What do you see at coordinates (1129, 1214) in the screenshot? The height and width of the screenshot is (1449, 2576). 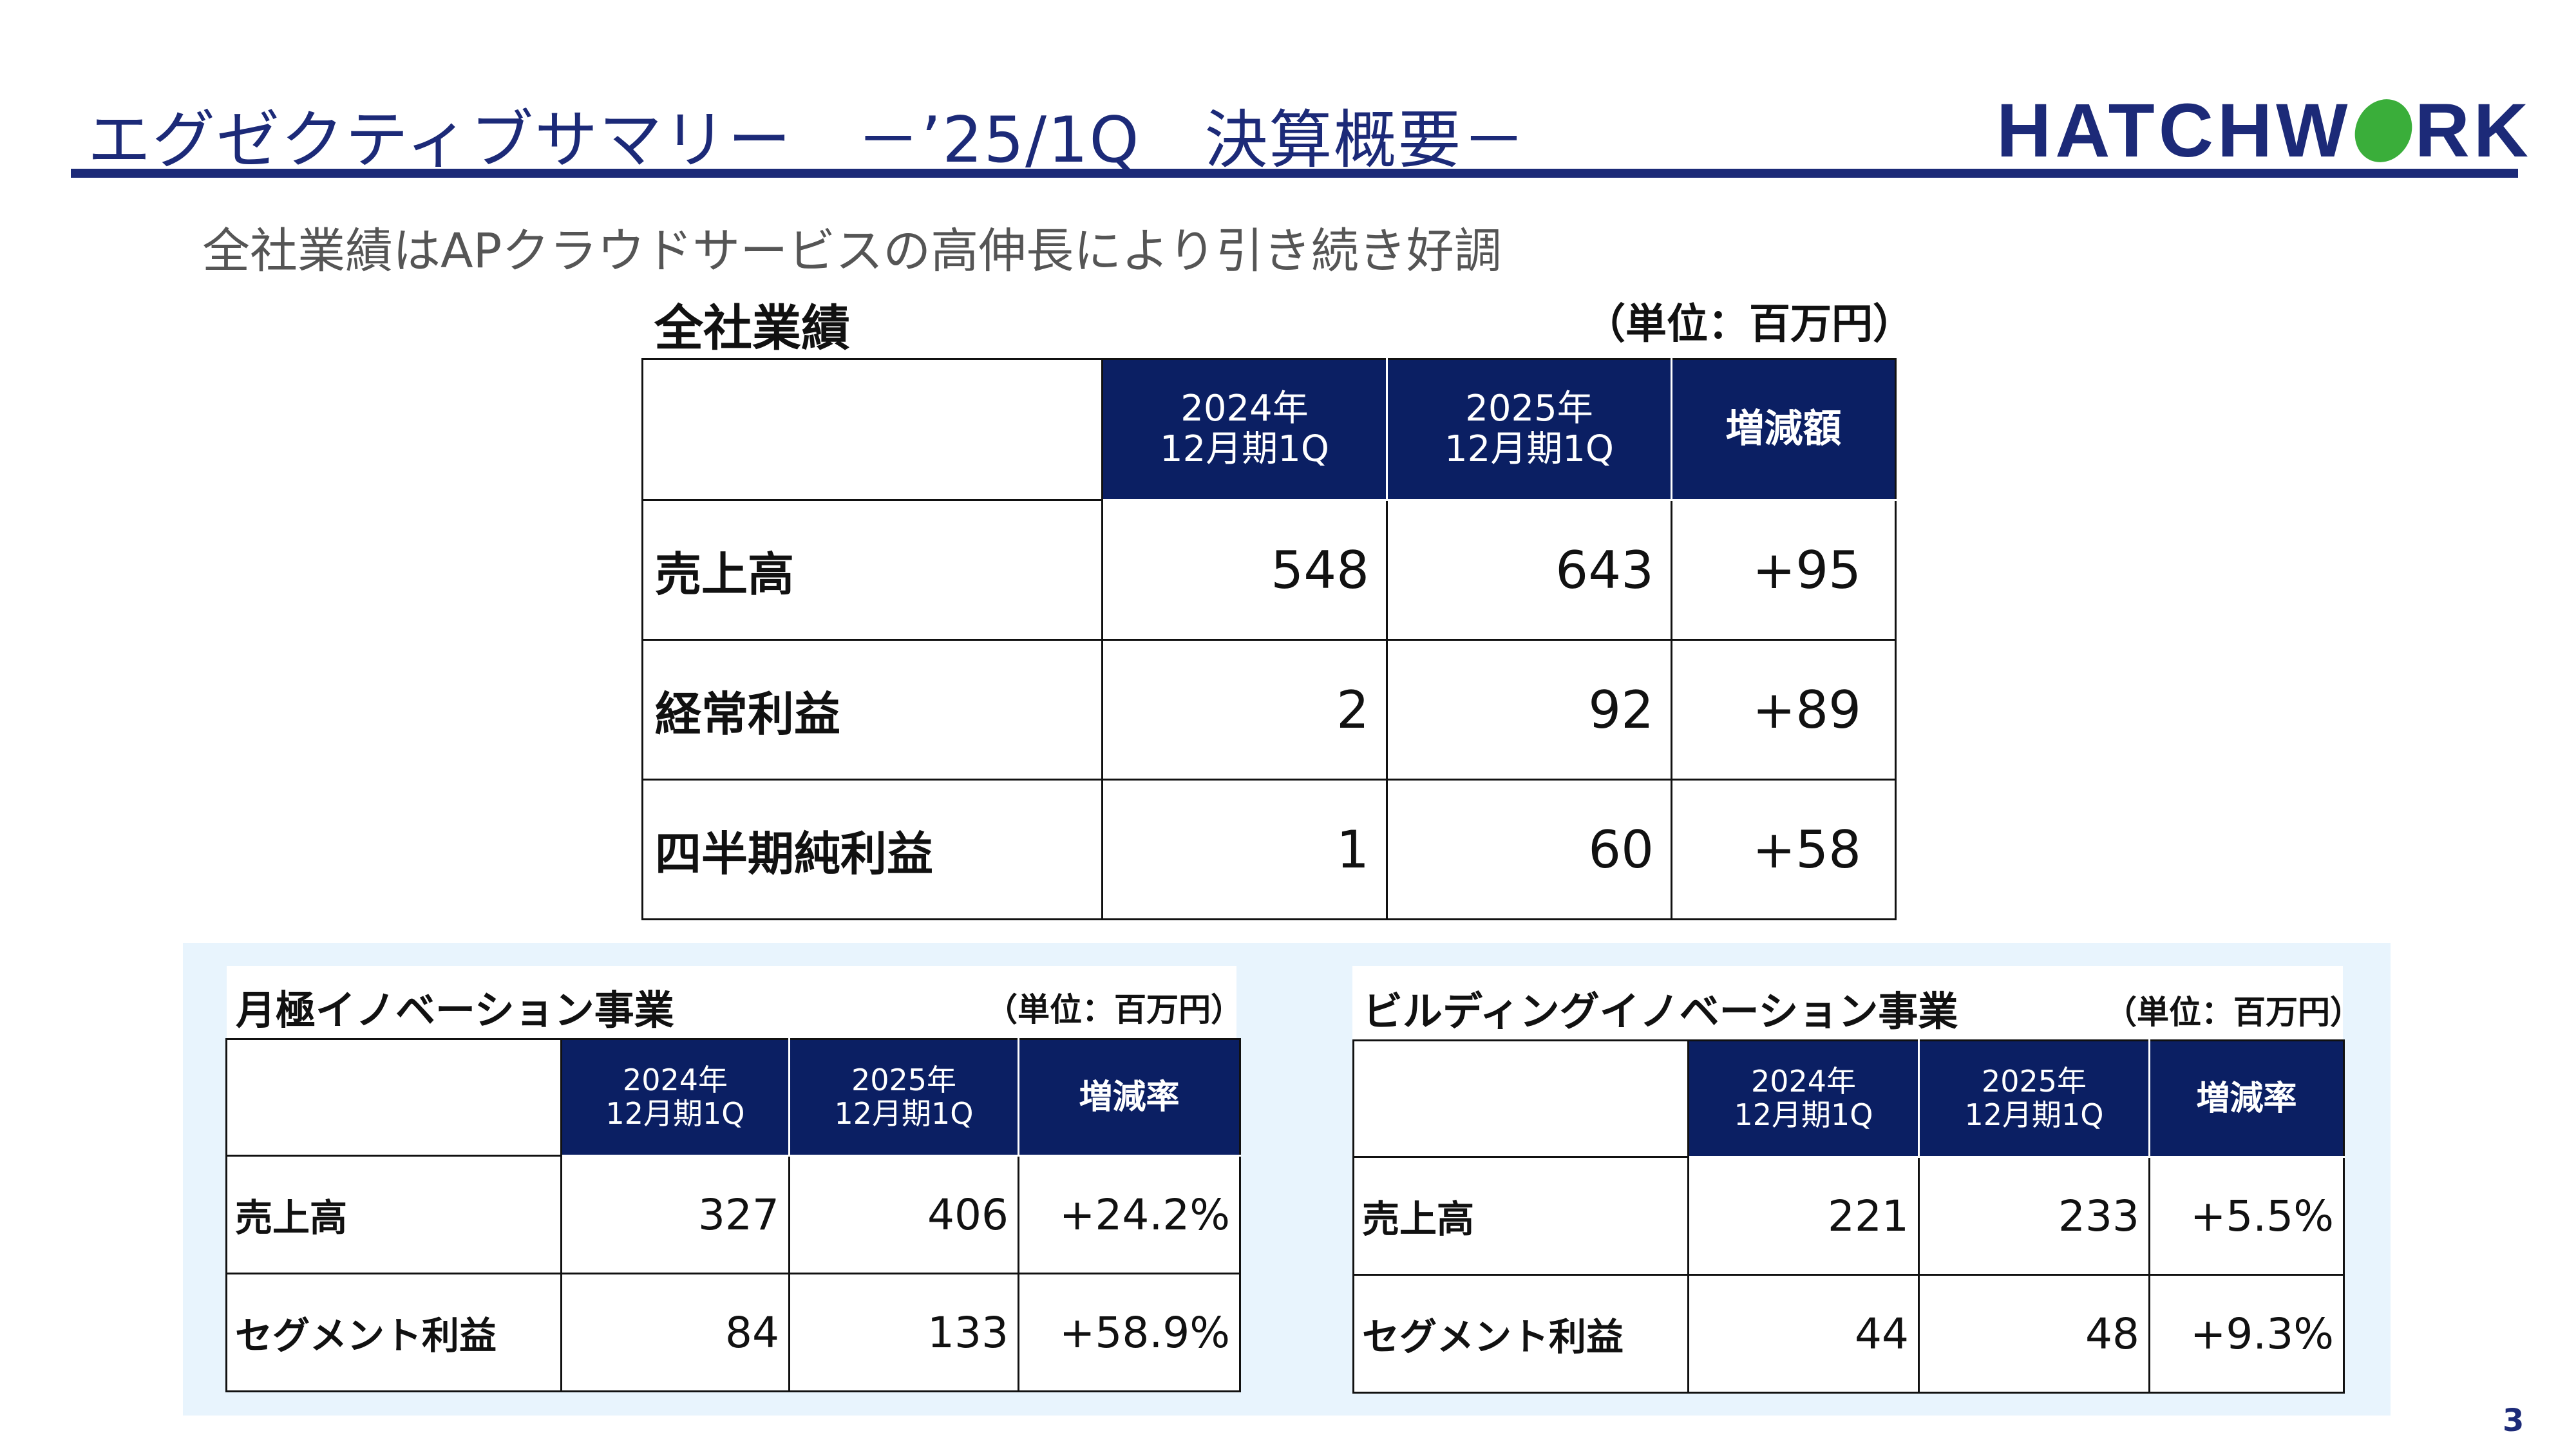 I see `value-rate: +24.2%` at bounding box center [1129, 1214].